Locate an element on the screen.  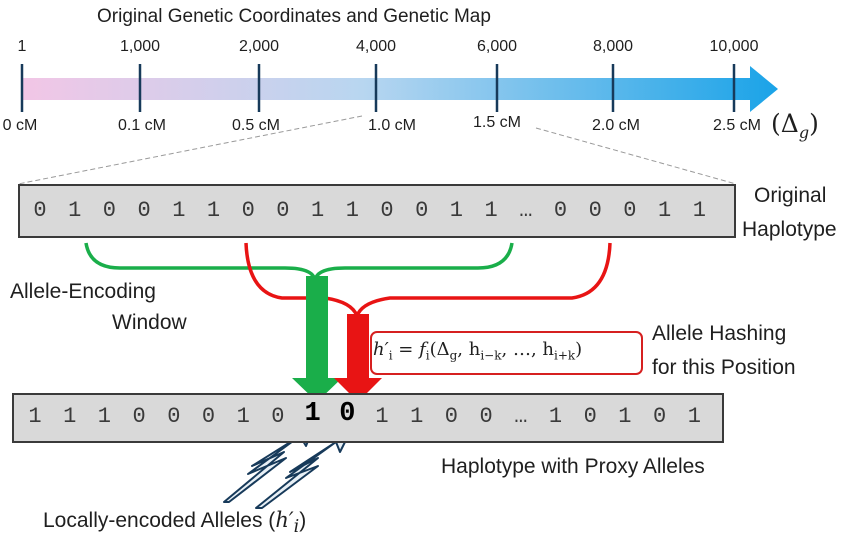
proxy-haplotype-box is located at coordinates (368, 418).